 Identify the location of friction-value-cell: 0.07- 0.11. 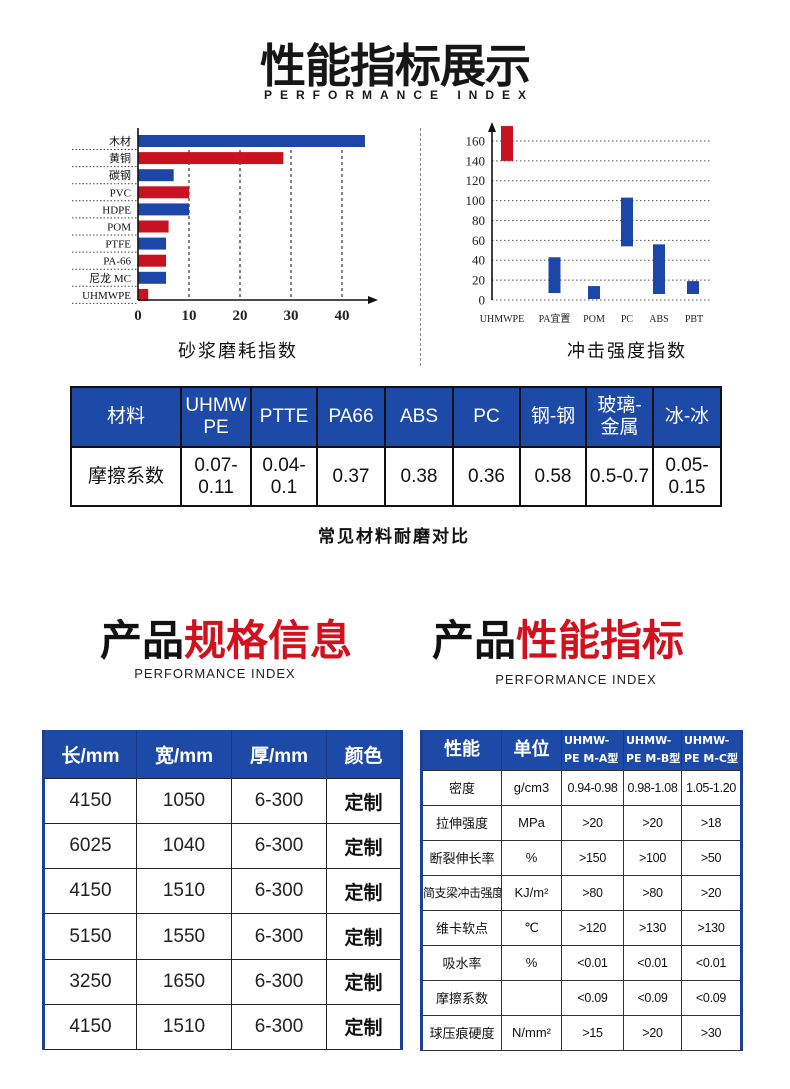
(216, 476).